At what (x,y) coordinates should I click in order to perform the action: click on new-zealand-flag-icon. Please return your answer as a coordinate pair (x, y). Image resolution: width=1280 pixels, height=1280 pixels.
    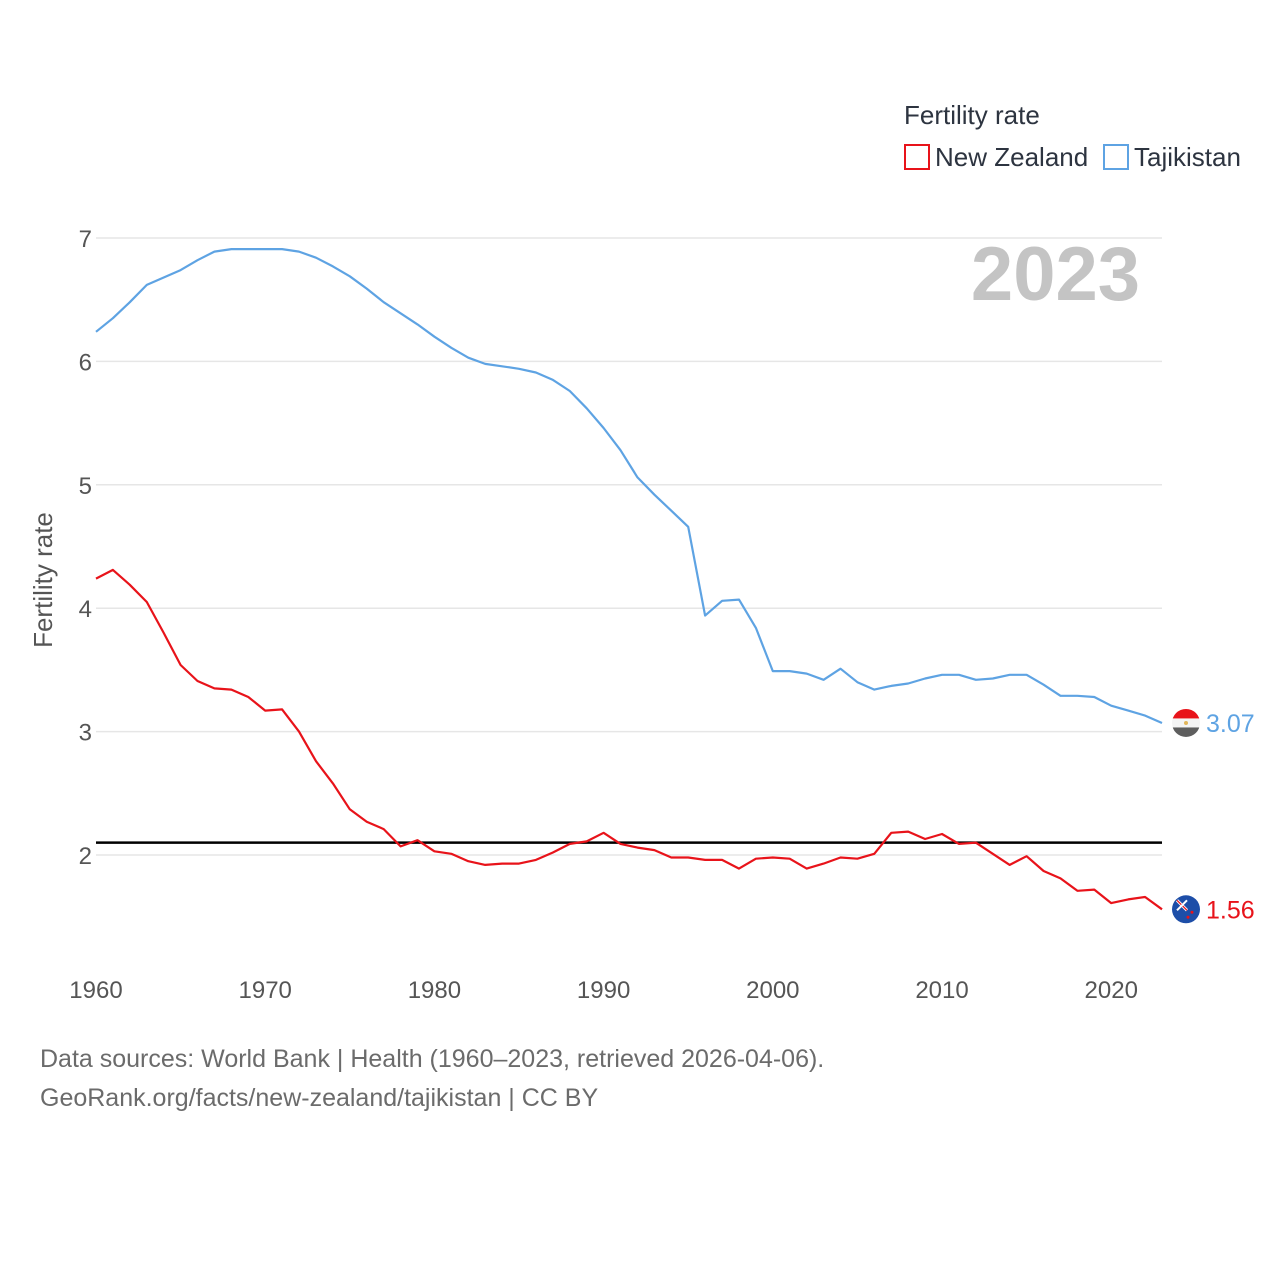
    Looking at the image, I should click on (1186, 909).